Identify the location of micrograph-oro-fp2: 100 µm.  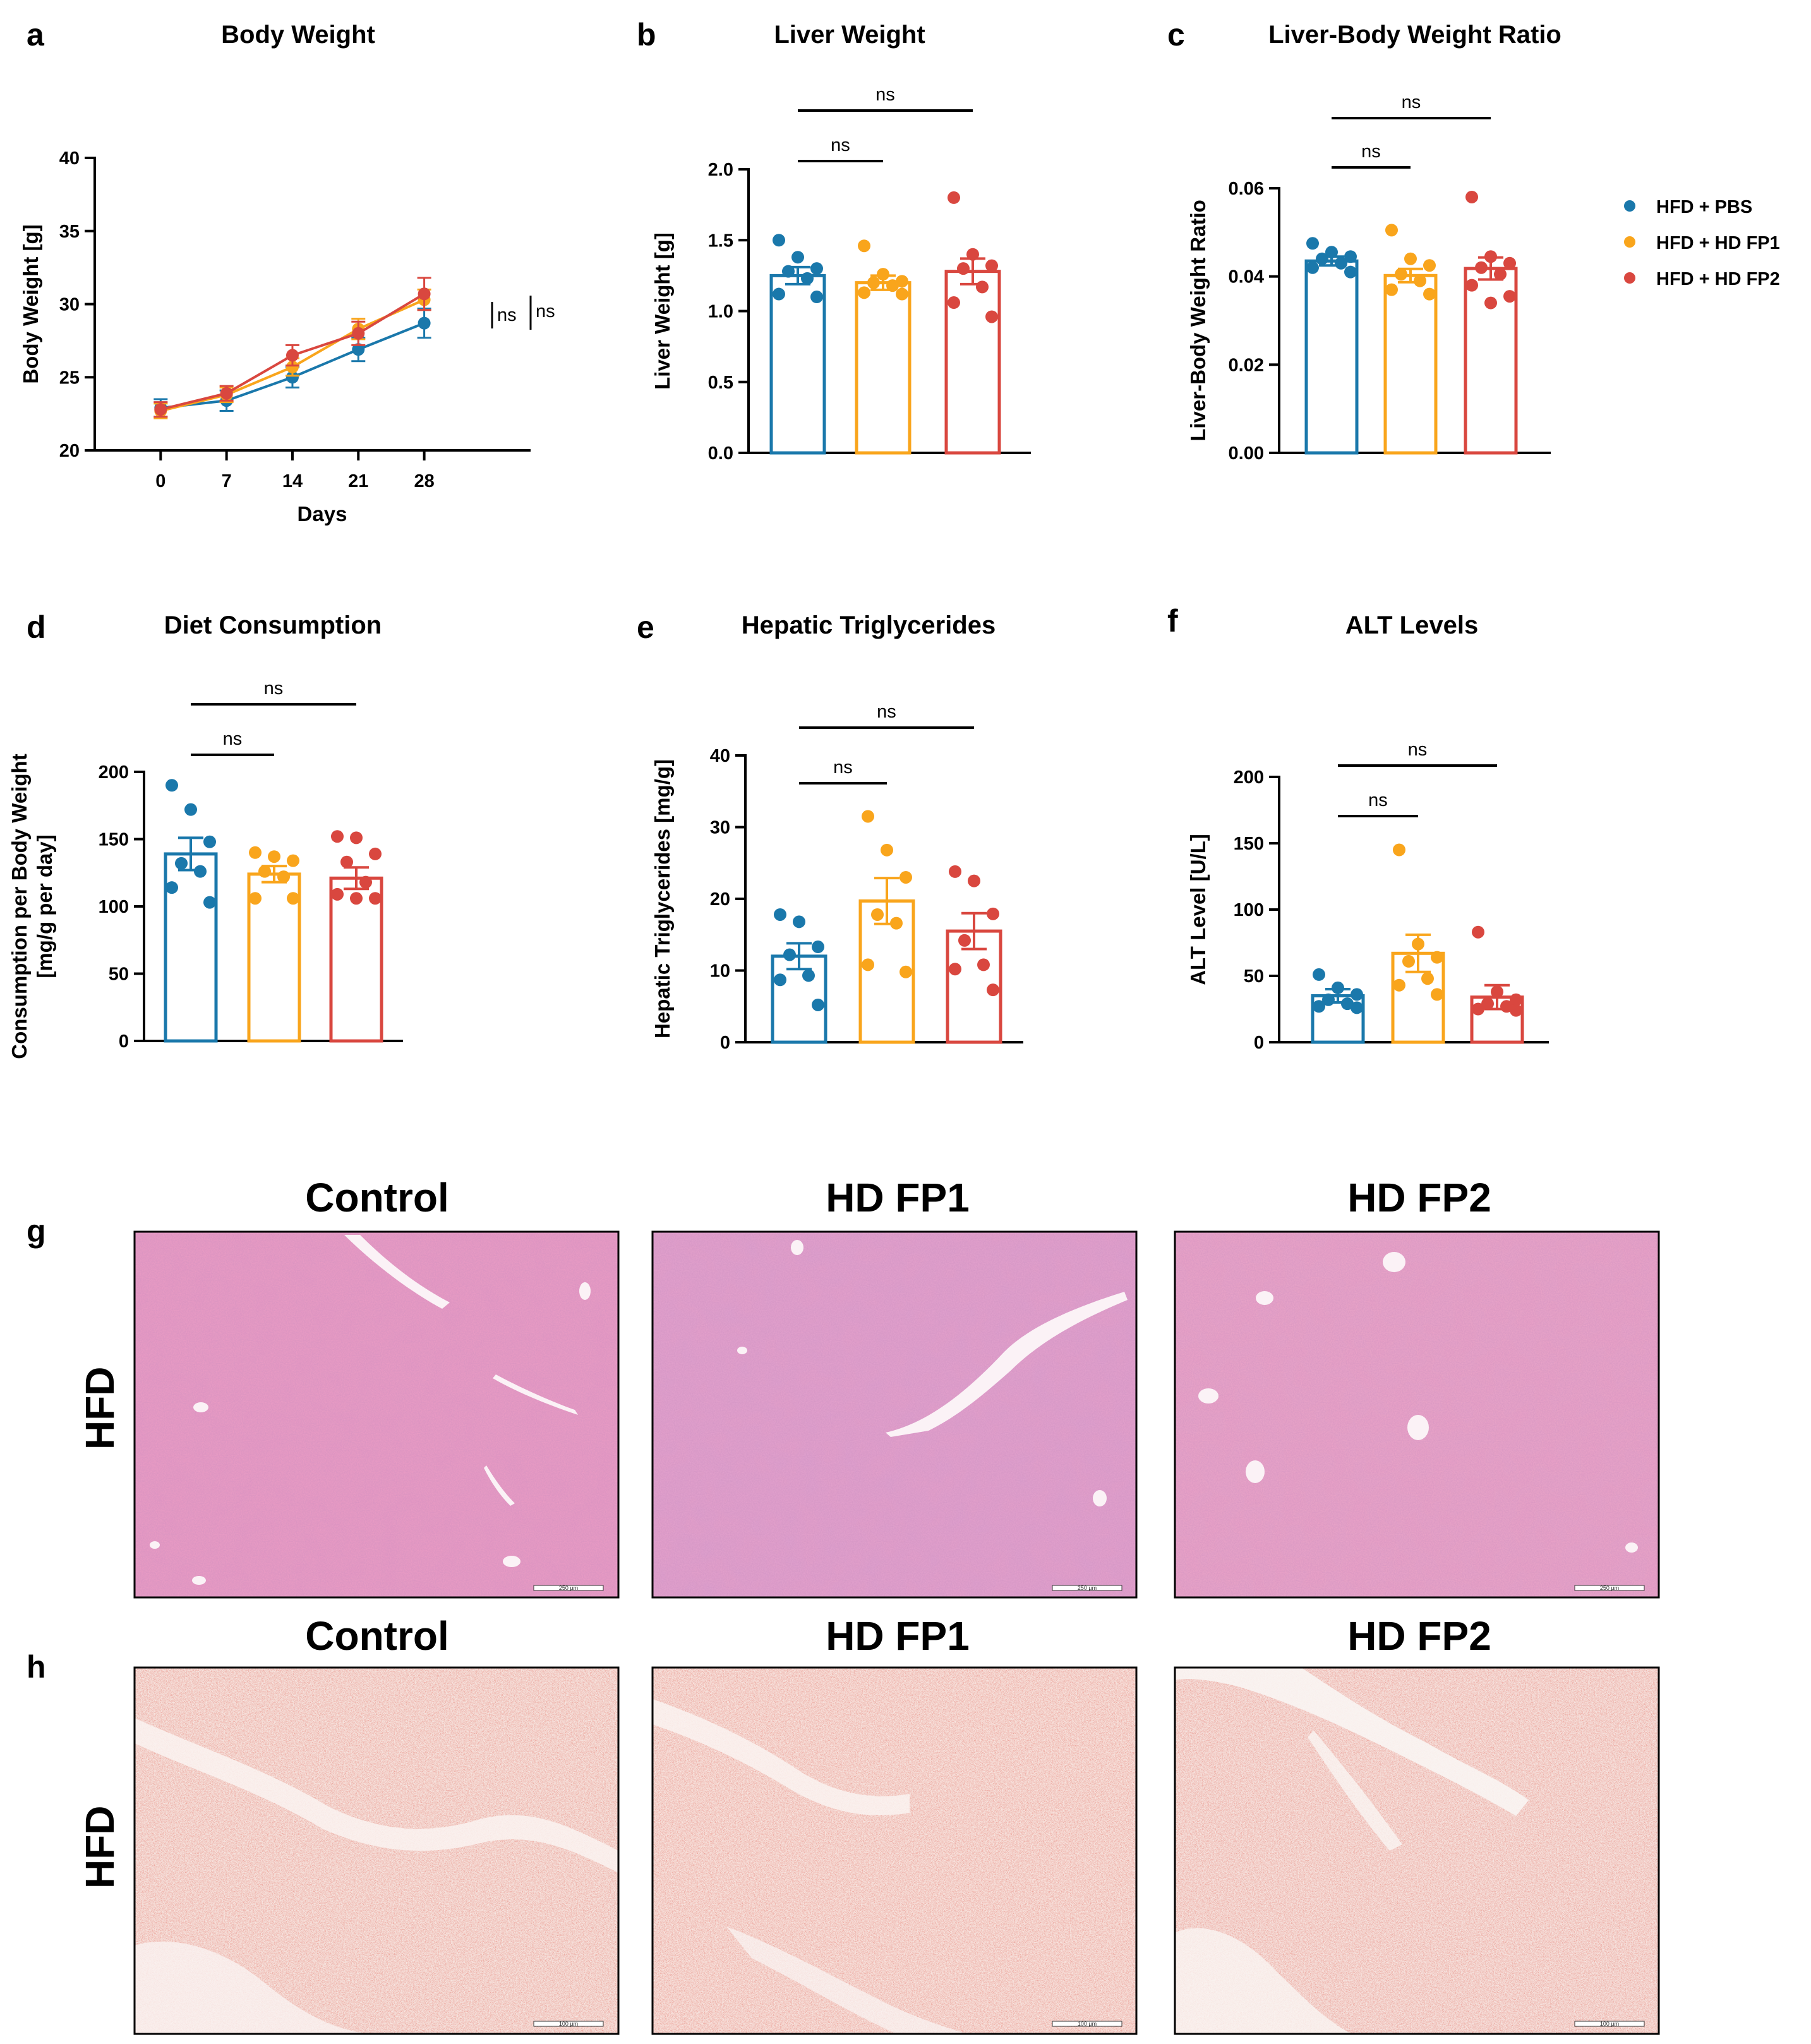
(1417, 1850).